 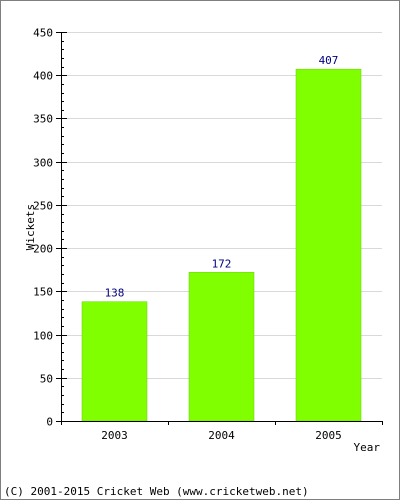 What do you see at coordinates (222, 263) in the screenshot?
I see `data-label-2004: 172` at bounding box center [222, 263].